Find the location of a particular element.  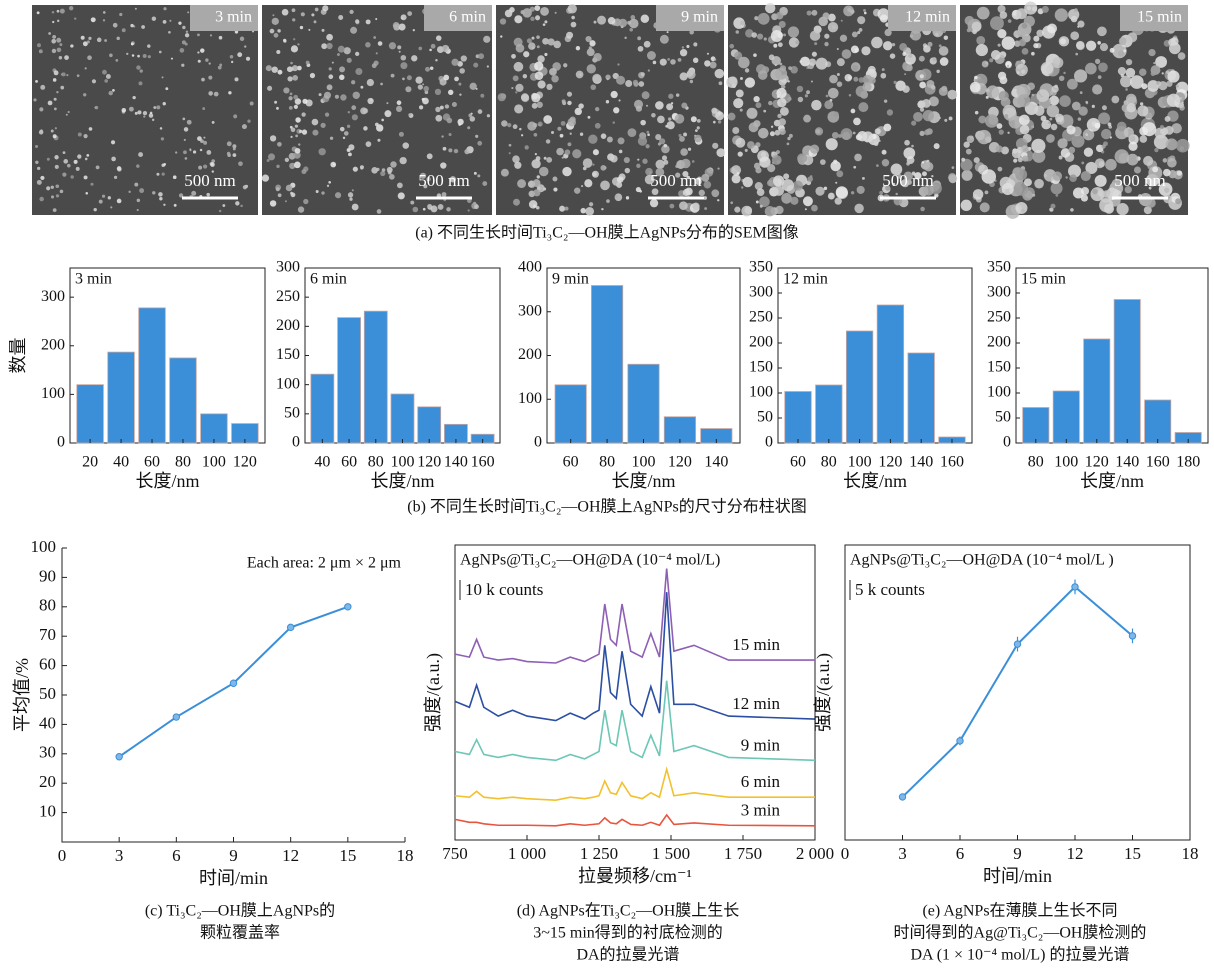

y-axis-label: 平均值/% is located at coordinates (22, 695).